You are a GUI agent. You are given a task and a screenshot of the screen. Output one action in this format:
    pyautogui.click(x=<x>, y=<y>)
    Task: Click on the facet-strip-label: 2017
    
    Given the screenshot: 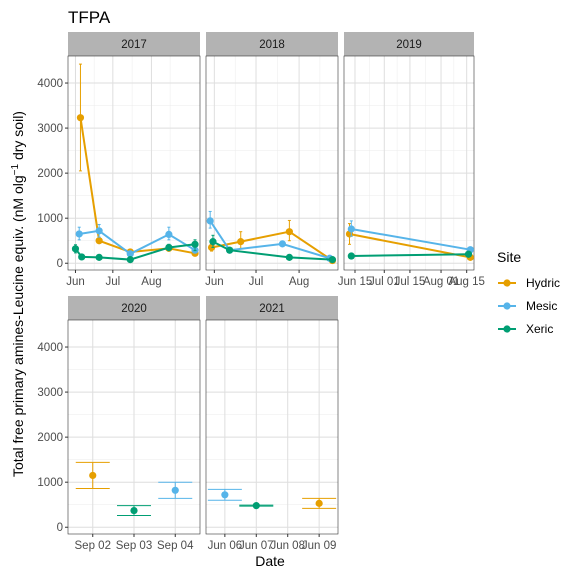 What is the action you would take?
    pyautogui.click(x=134, y=45)
    